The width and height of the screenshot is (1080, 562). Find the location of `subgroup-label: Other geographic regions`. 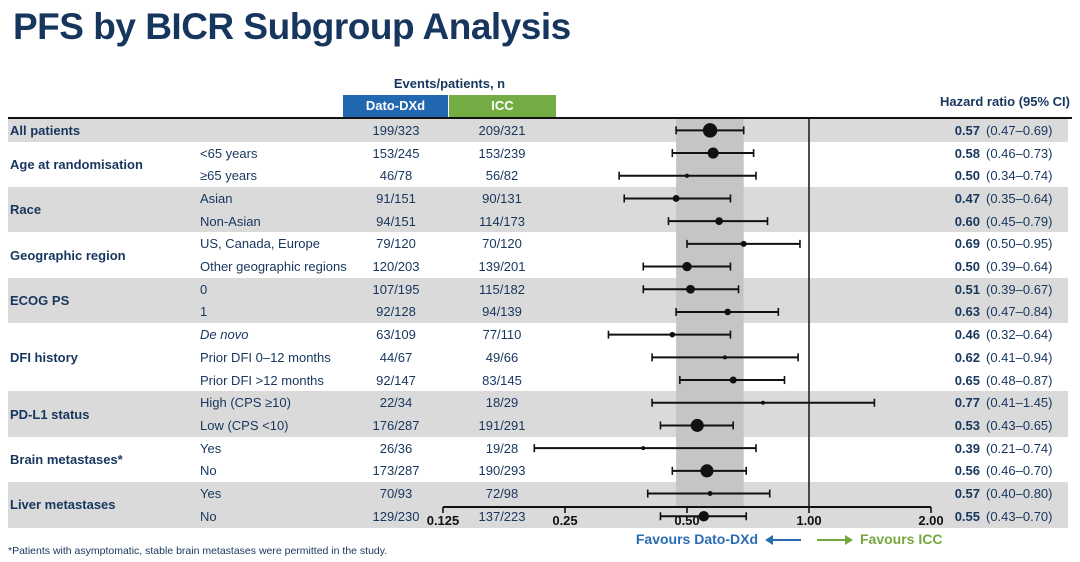

subgroup-label: Other geographic regions is located at coordinates (273, 267).